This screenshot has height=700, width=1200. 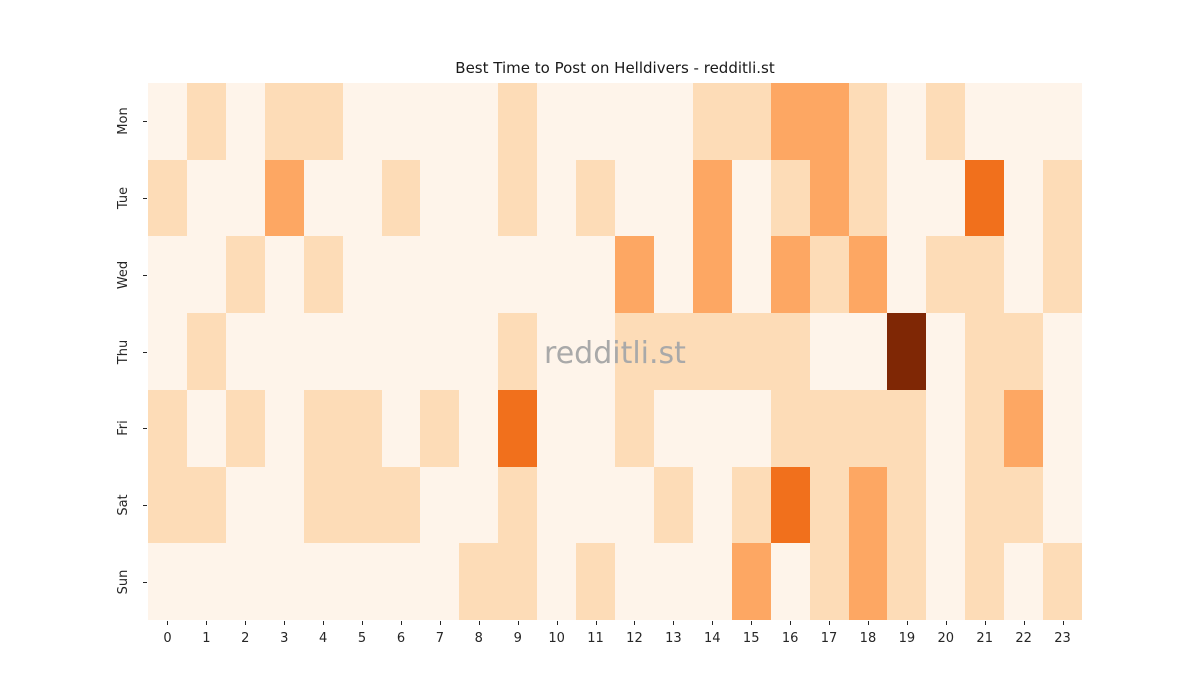 What do you see at coordinates (751, 638) in the screenshot?
I see `x-tick-label: 15` at bounding box center [751, 638].